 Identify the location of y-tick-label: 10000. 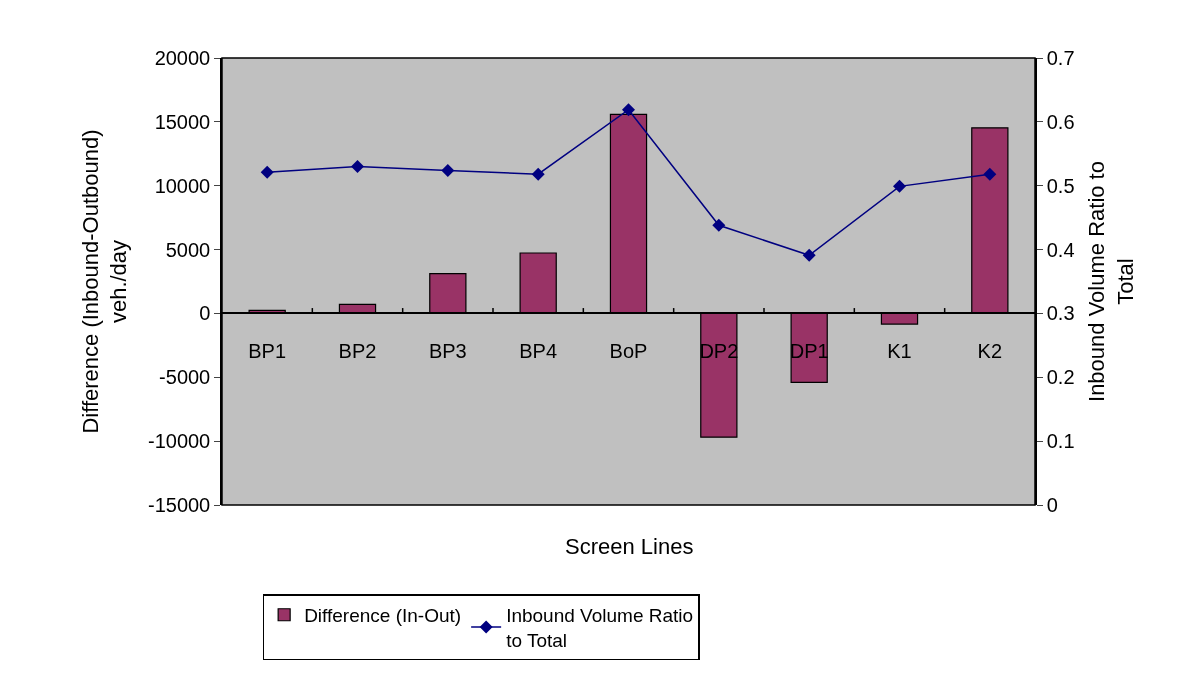
(182, 185).